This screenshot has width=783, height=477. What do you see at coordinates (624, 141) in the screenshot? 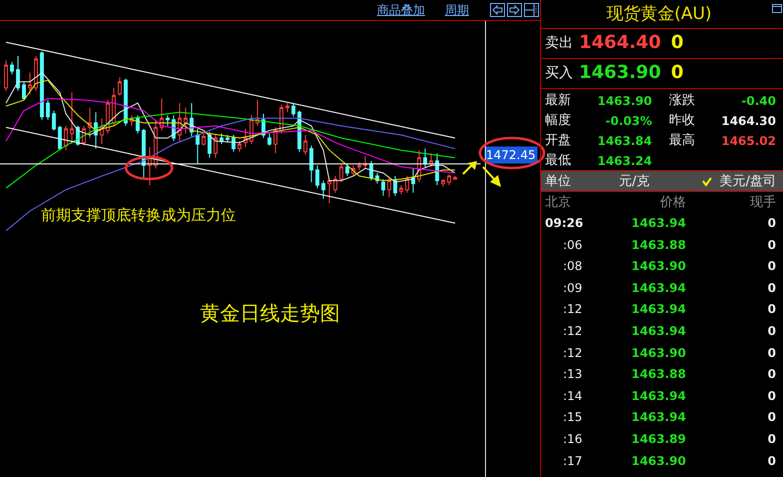
I see `text: 1463.84` at bounding box center [624, 141].